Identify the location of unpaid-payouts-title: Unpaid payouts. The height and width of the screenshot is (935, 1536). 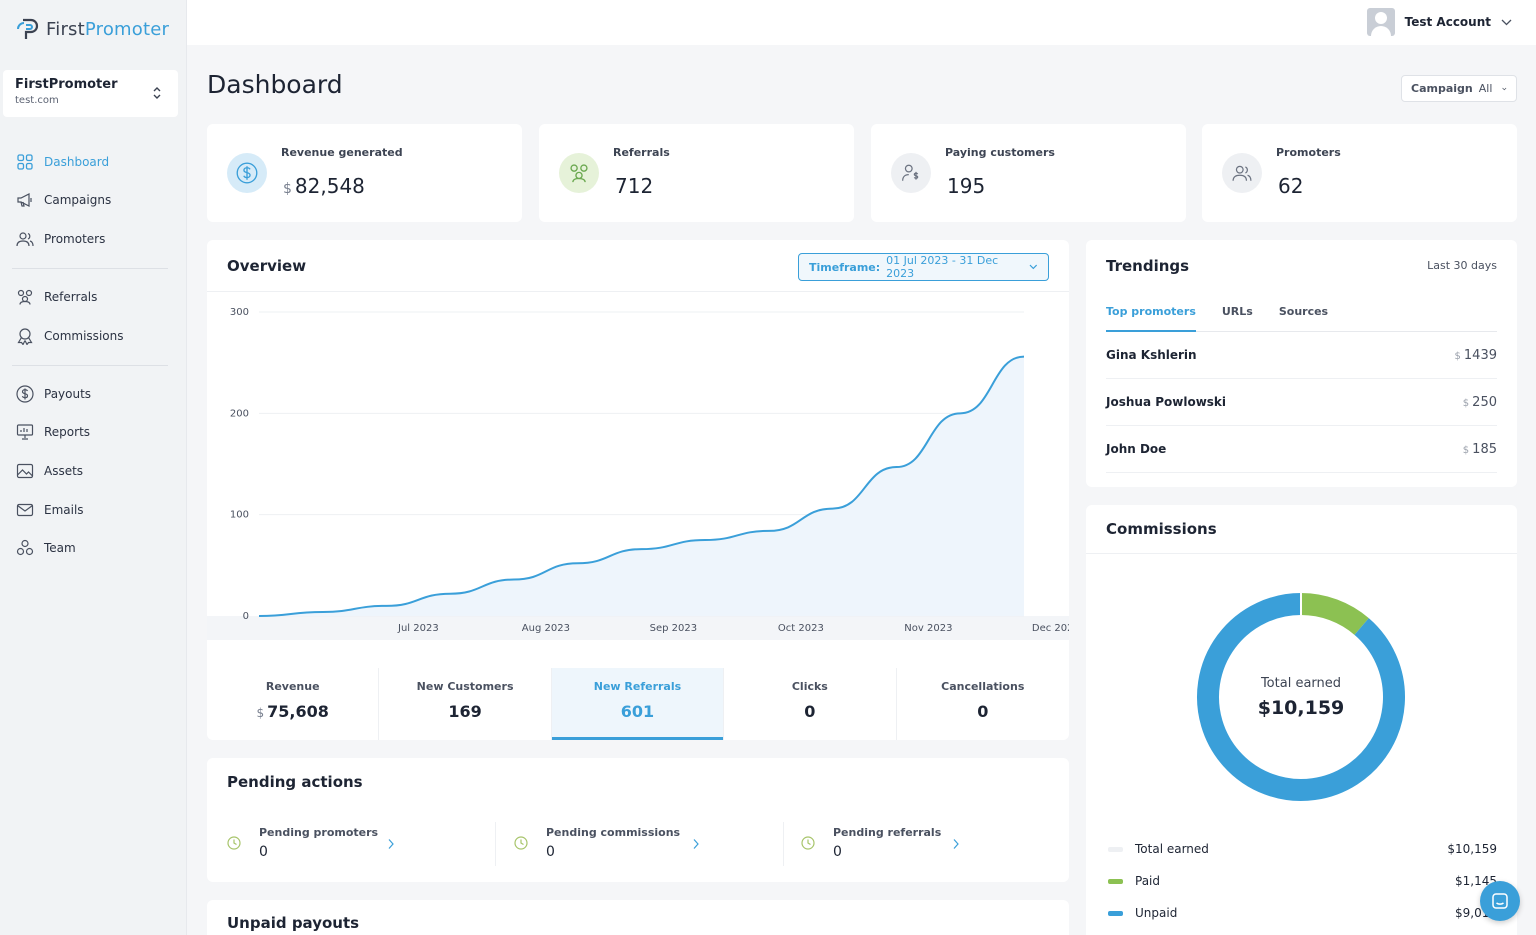
(293, 923).